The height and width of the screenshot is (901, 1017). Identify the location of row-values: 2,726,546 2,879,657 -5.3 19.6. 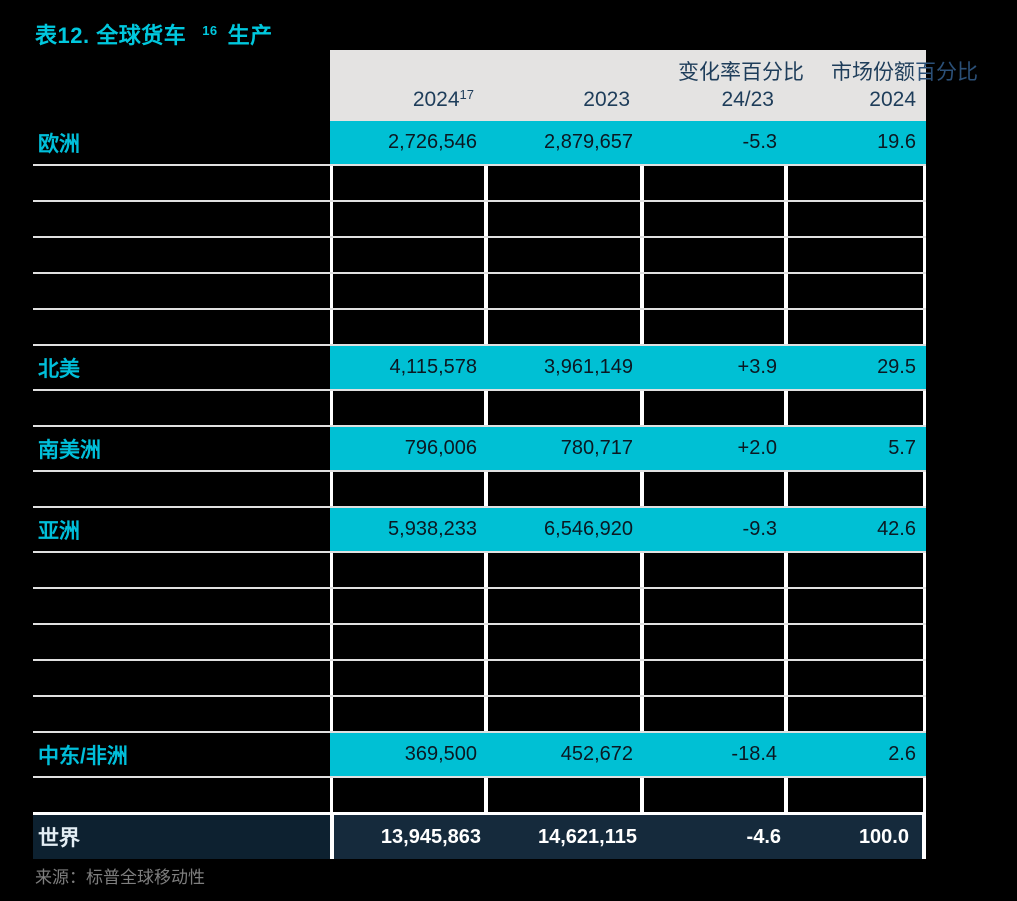
(628, 142).